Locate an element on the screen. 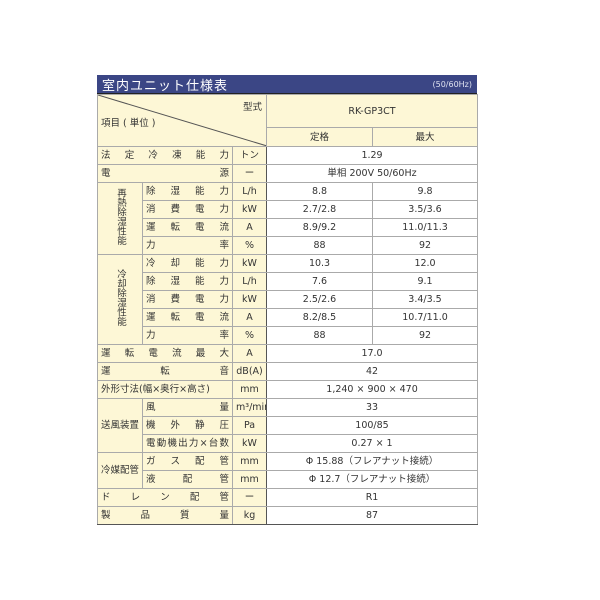 The width and height of the screenshot is (600, 600). item-label: 運転電流最大 is located at coordinates (165, 353).